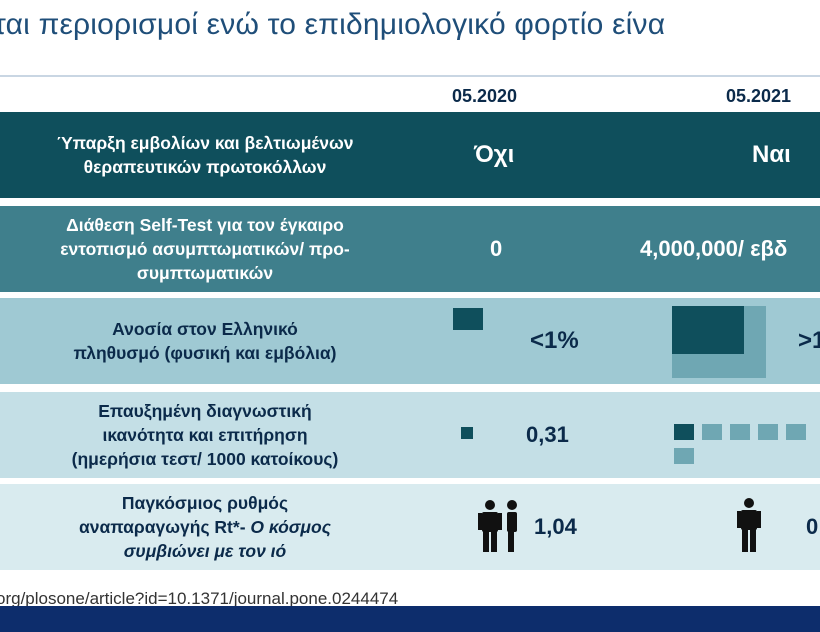 The image size is (820, 632). What do you see at coordinates (494, 154) in the screenshot?
I see `cell-value-2020: Όχι` at bounding box center [494, 154].